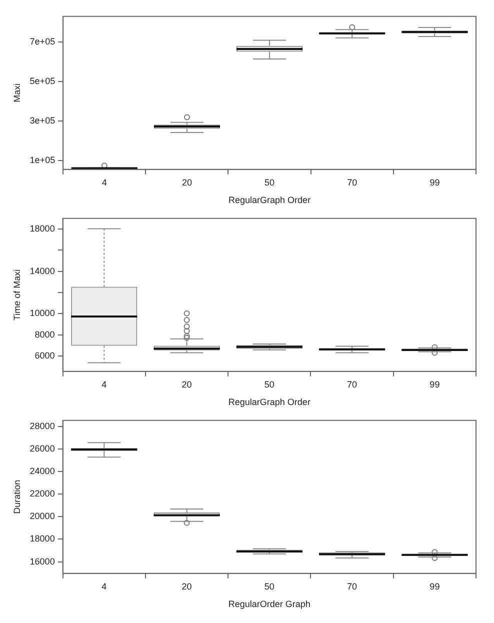 The image size is (494, 623). I want to click on y-axis-title: Time of Maxi, so click(17, 294).